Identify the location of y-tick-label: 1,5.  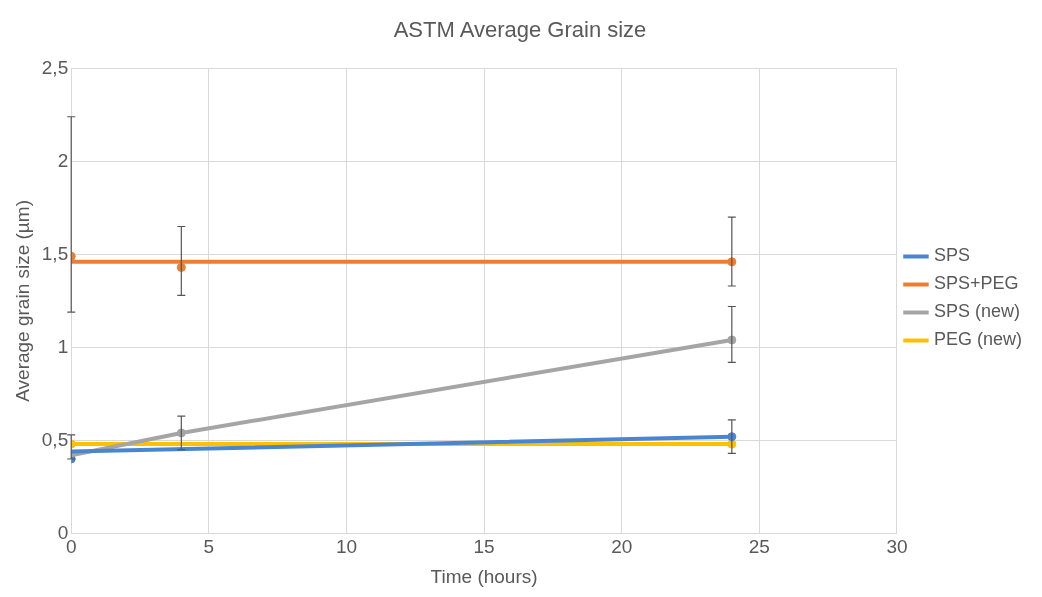
(55, 253).